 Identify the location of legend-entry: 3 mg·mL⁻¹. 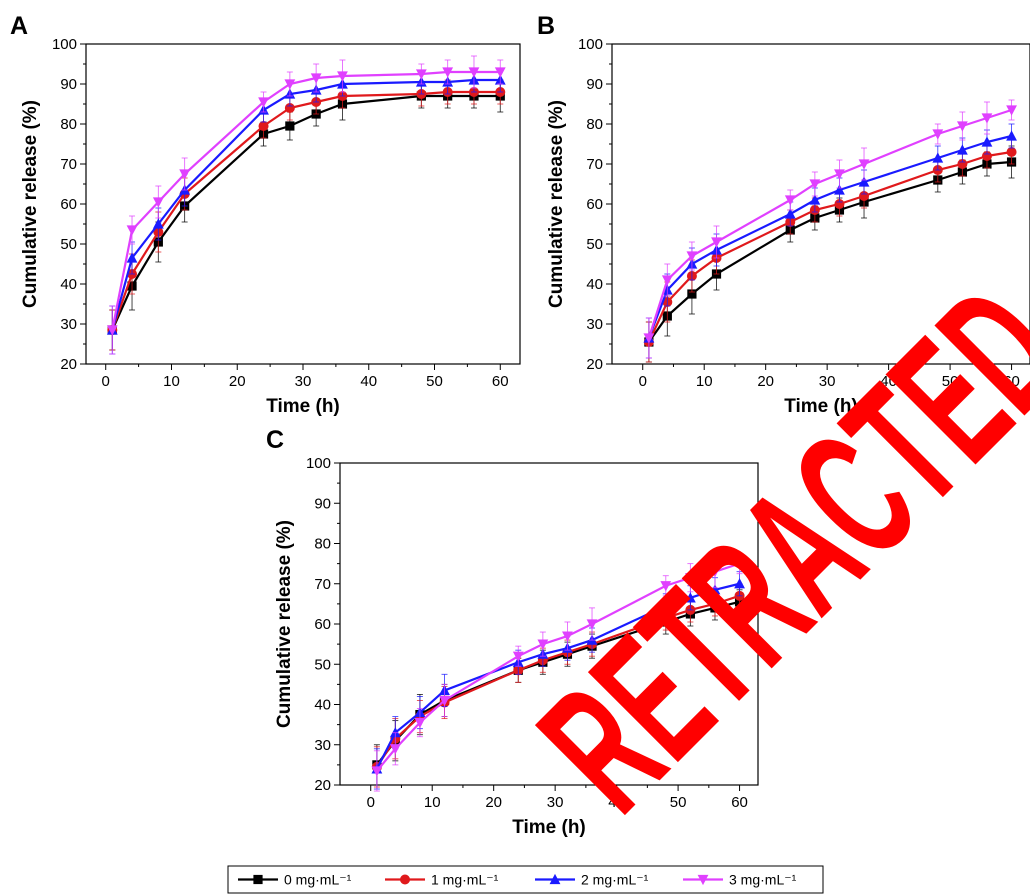
(740, 880).